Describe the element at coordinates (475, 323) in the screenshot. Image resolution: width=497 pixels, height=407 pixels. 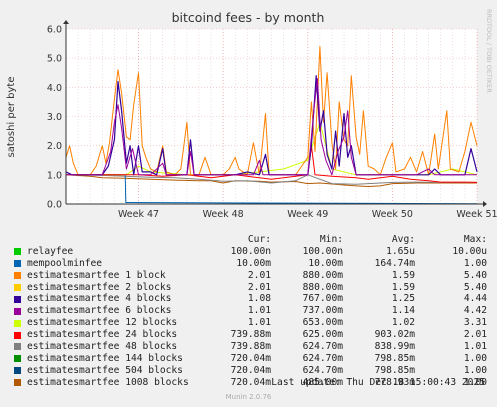
I see `legend-max: 3.31` at that location.